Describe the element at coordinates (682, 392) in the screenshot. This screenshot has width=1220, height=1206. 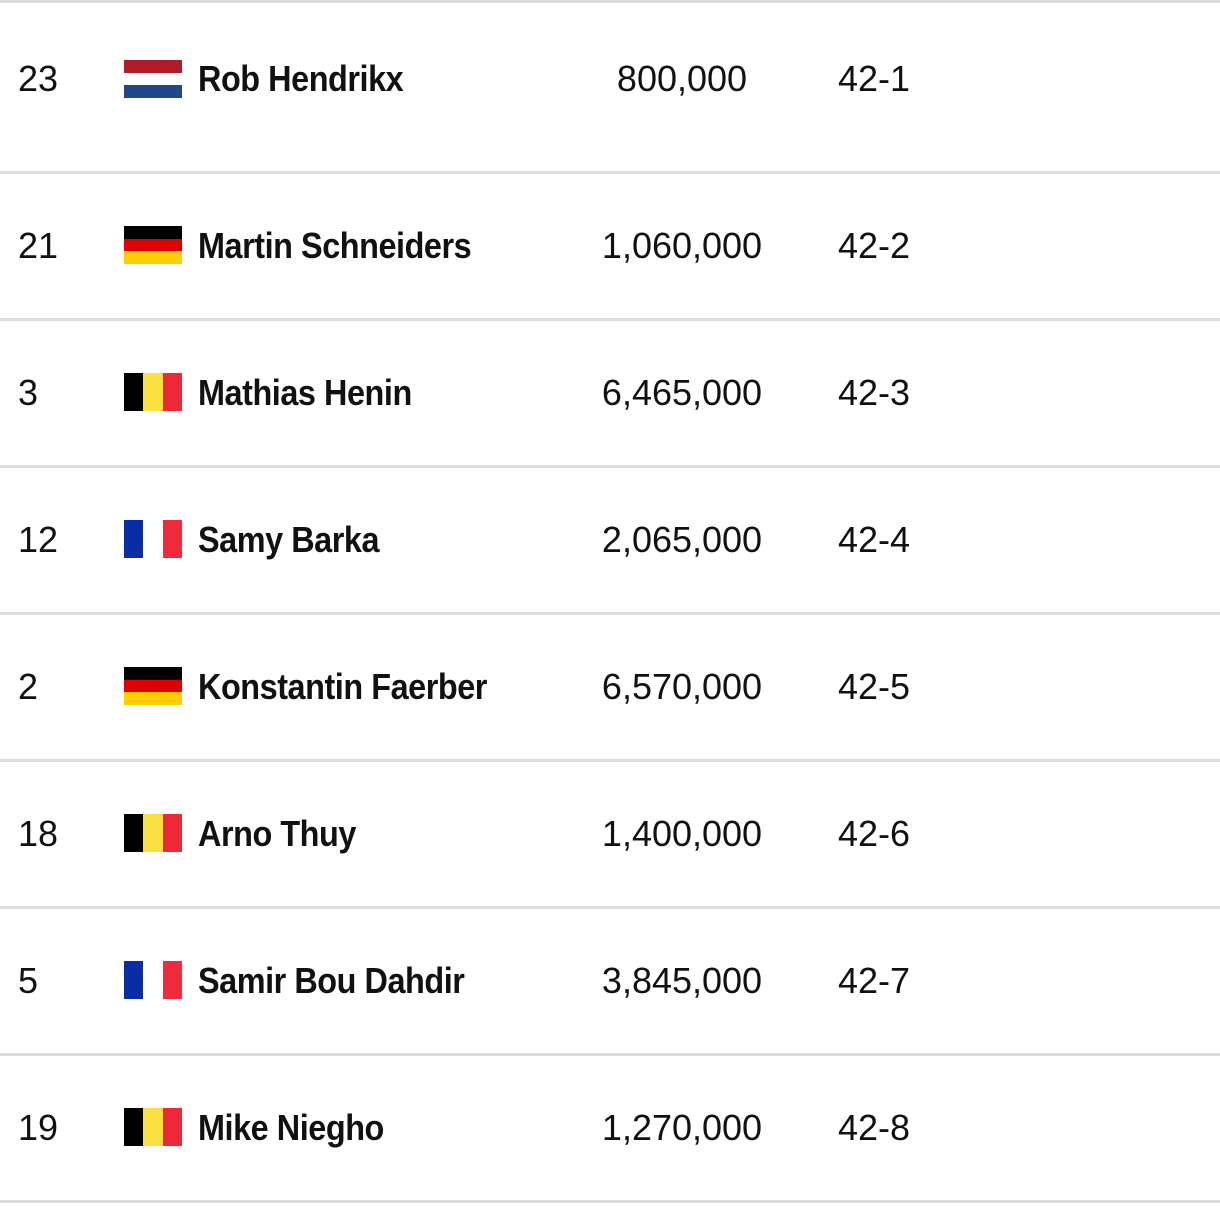
I see `player-value: 6,465,000` at that location.